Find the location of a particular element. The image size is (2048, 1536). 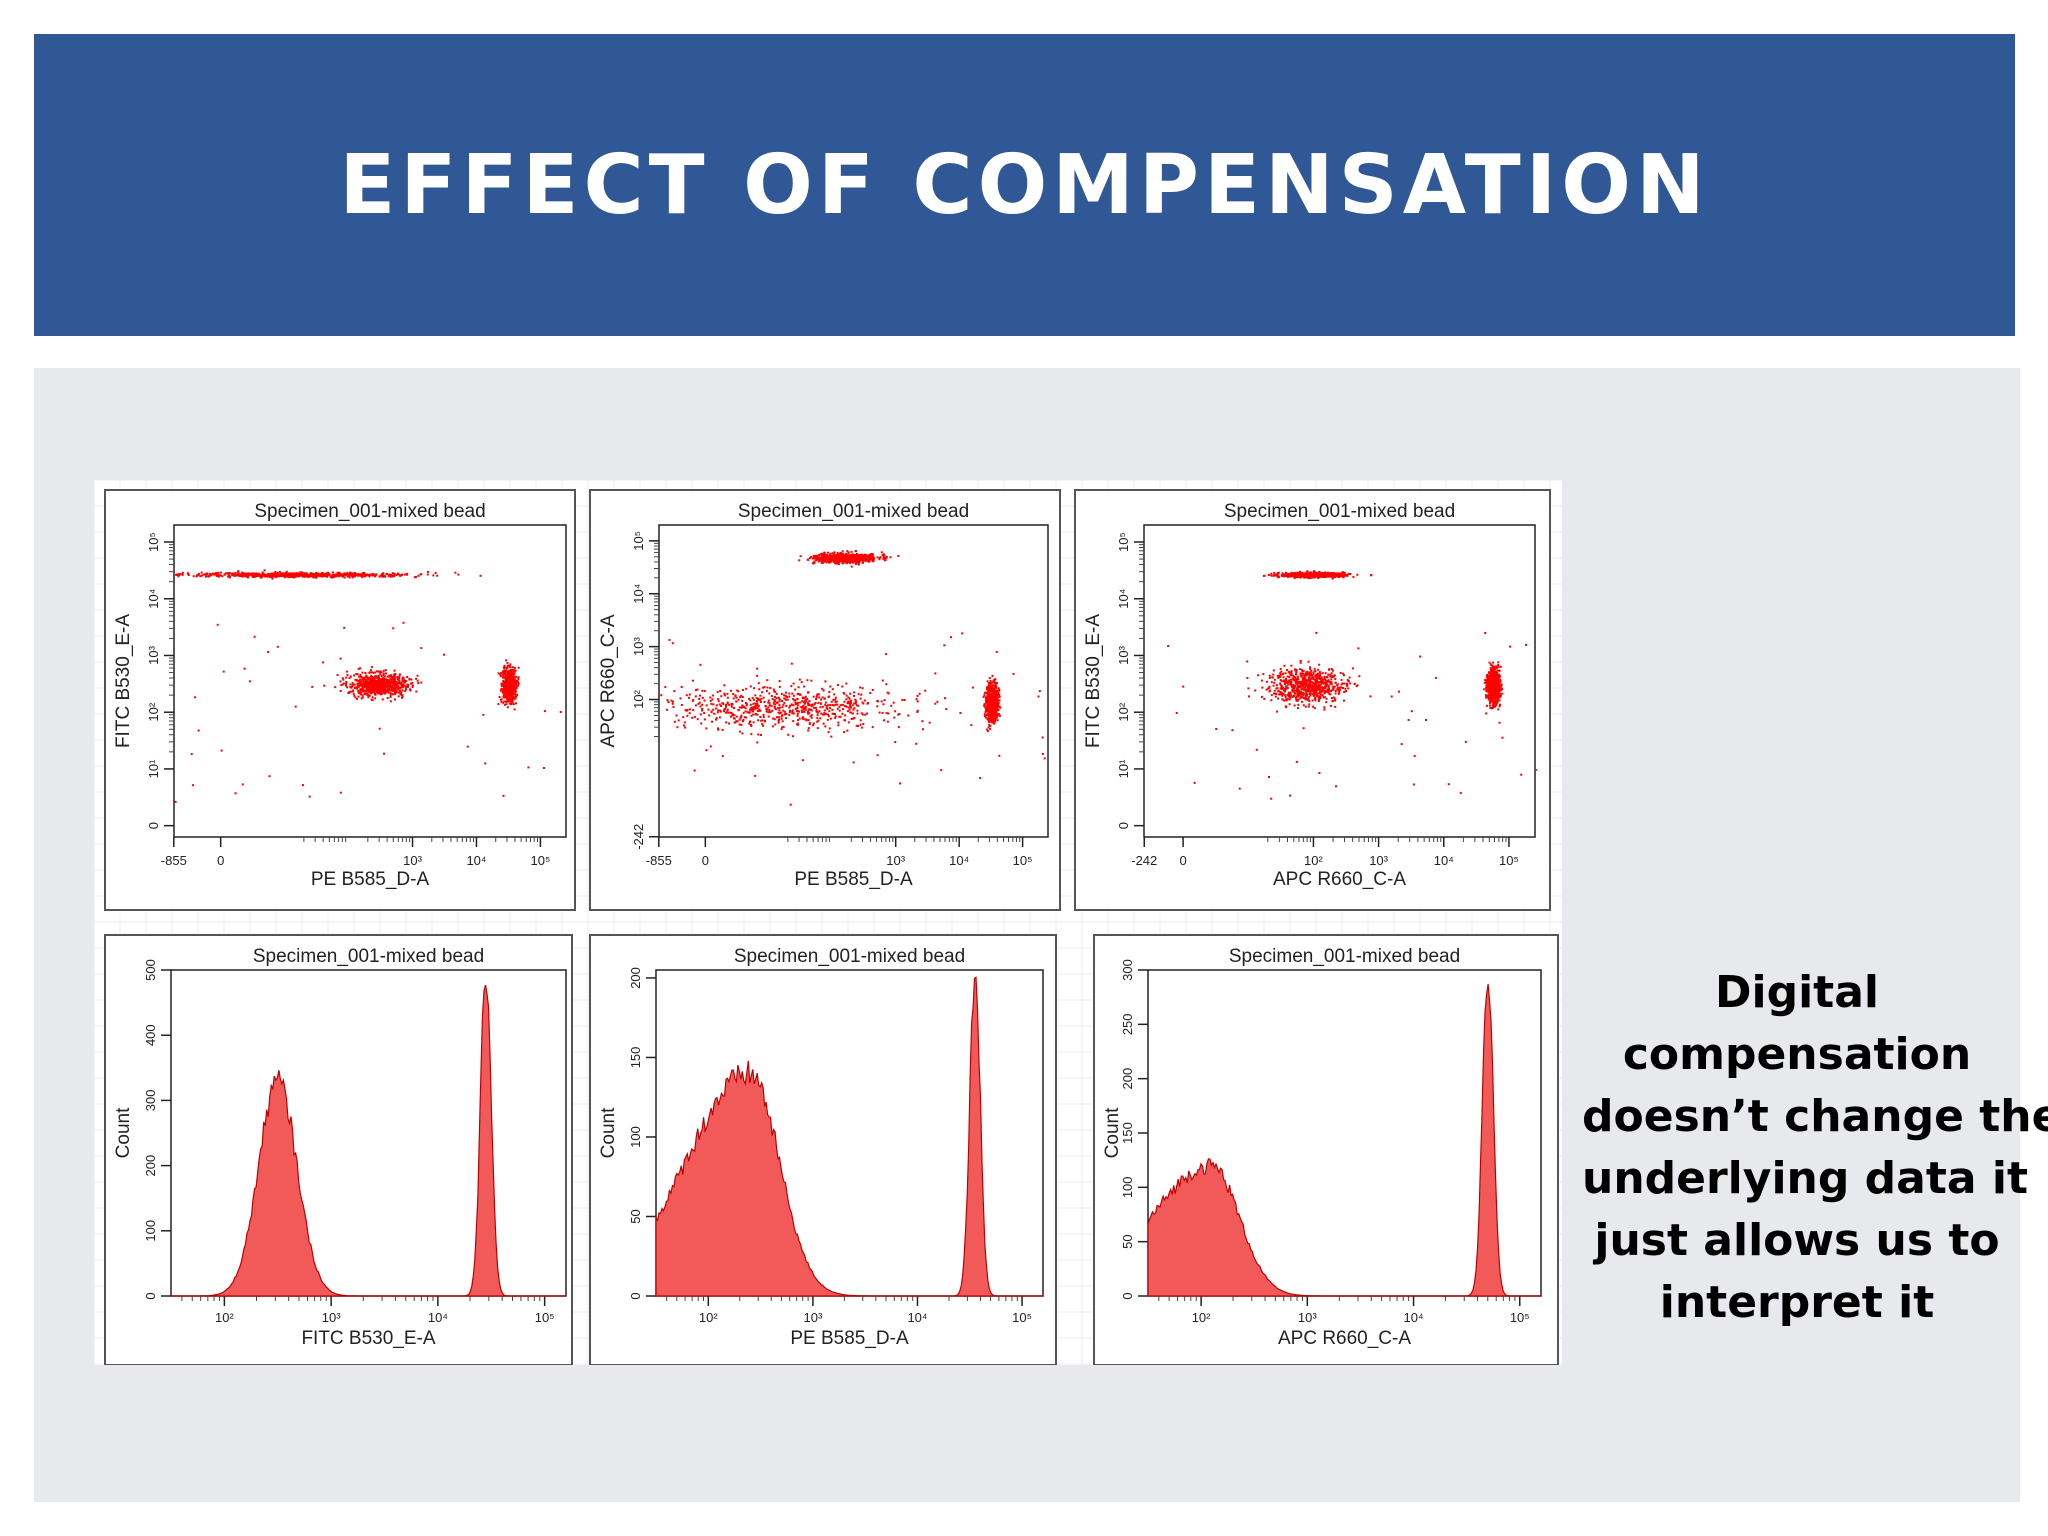

plot-area is located at coordinates (1339, 681).